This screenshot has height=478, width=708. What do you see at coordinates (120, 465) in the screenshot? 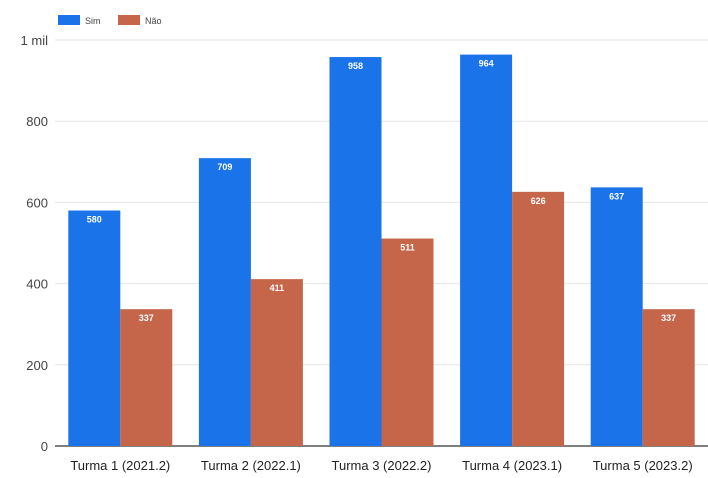
I see `x-category-label: Turma 1 (2021.2)` at bounding box center [120, 465].